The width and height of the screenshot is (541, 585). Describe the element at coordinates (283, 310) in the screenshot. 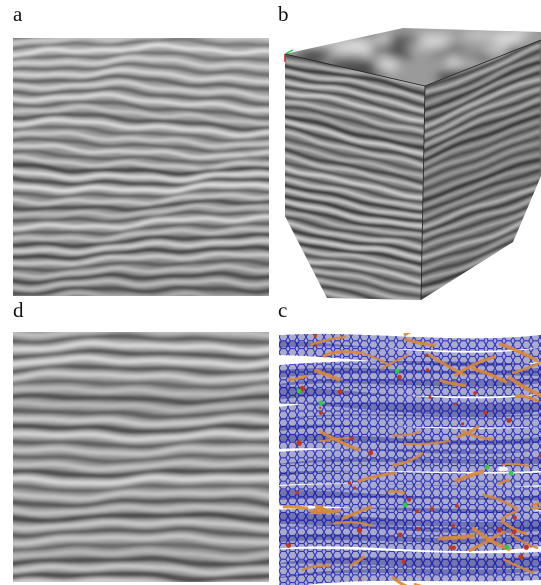

I see `panel-label-c: c` at that location.